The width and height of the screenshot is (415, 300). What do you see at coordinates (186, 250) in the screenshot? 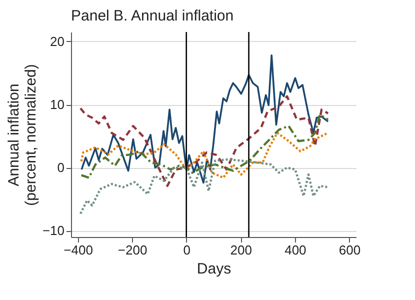
I see `x-tick-label: 0` at bounding box center [186, 250].